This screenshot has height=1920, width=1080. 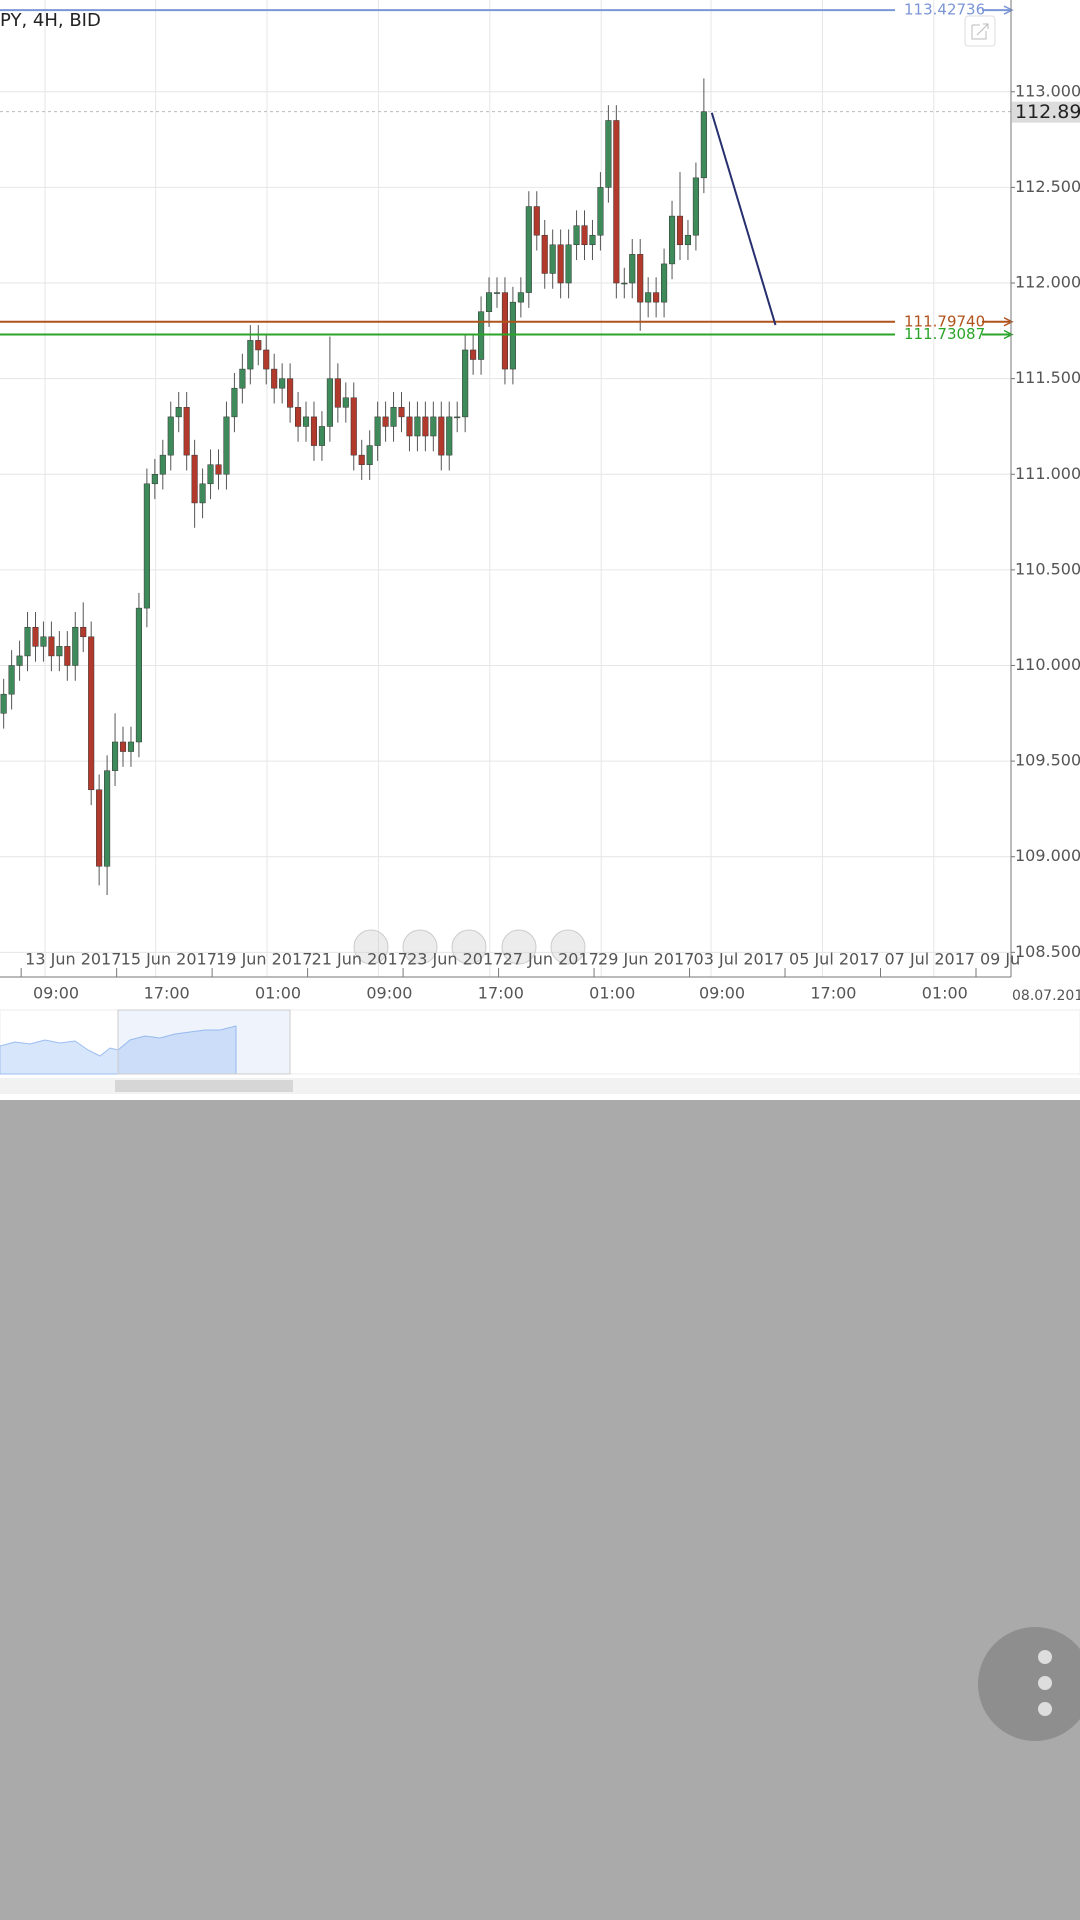 What do you see at coordinates (739, 959) in the screenshot?
I see `x-tick-label: 03 Jul 2017` at bounding box center [739, 959].